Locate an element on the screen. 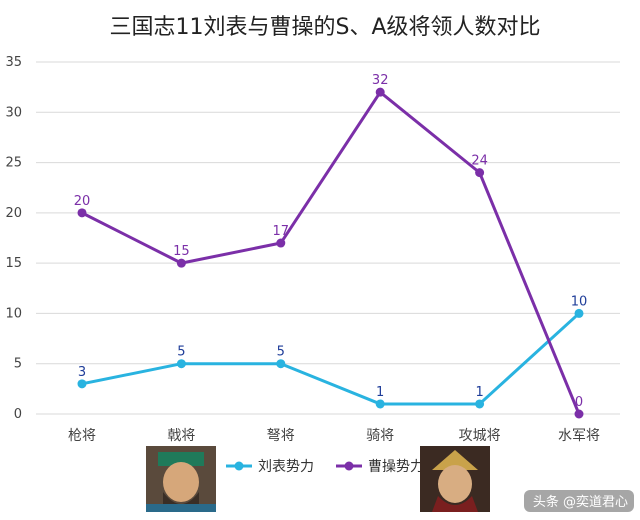  x-tick-label: 骑将 is located at coordinates (380, 436).